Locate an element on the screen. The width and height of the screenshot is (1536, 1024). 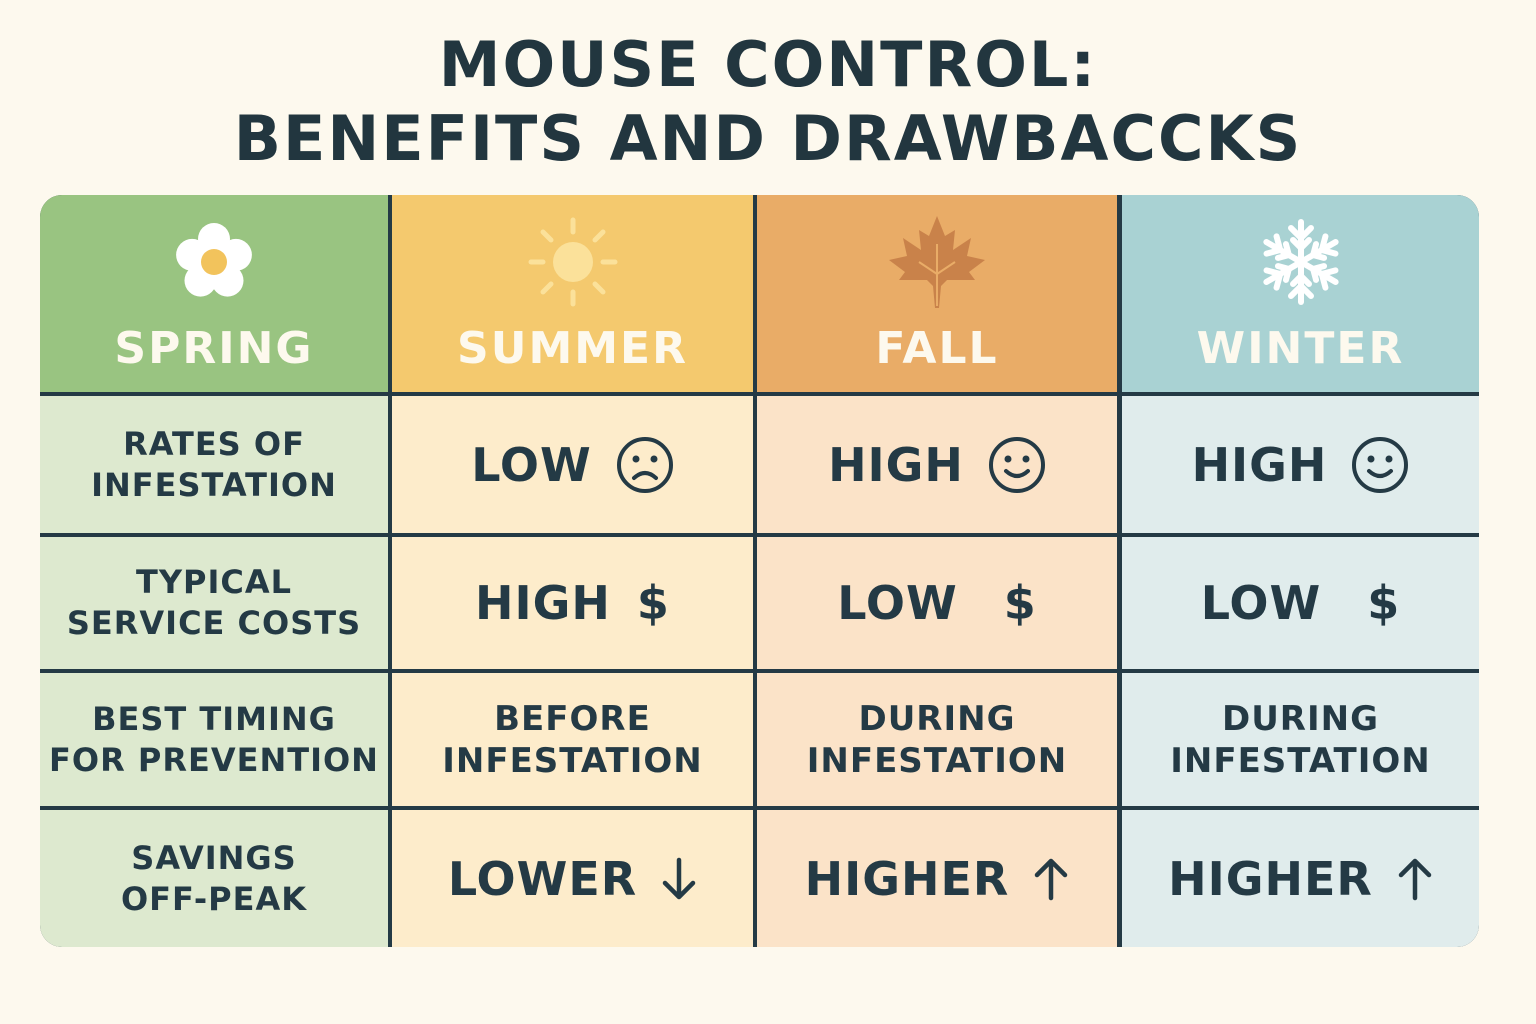
row-label-best-timing: BEST TIMING FOR PREVENTION is located at coordinates (214, 739).